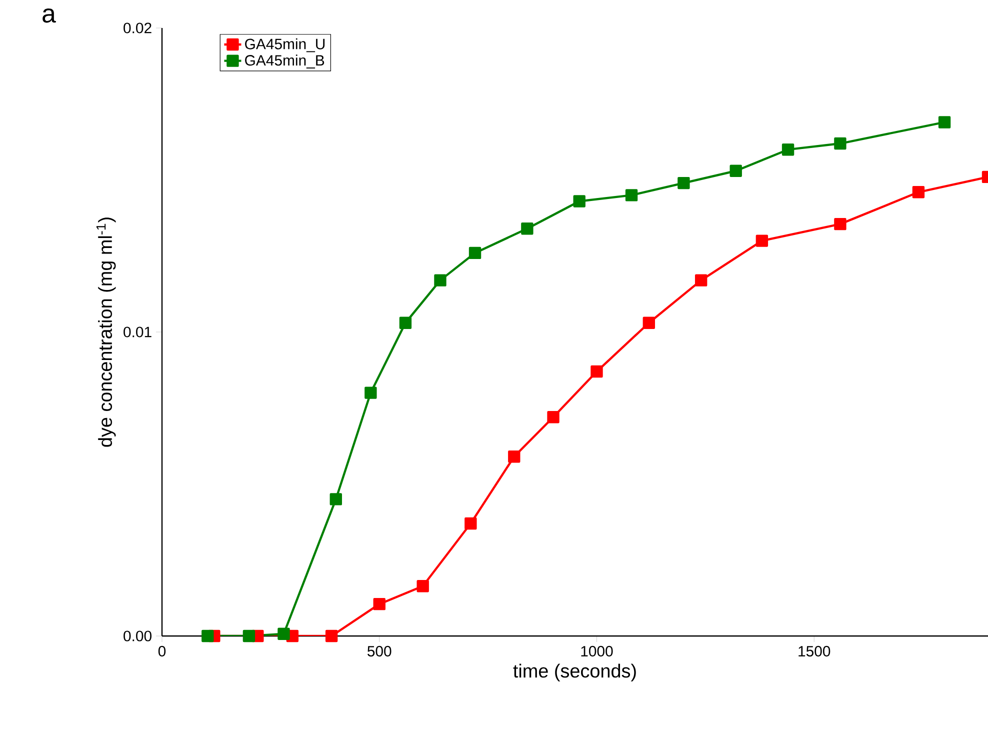 Image resolution: width=988 pixels, height=731 pixels. What do you see at coordinates (138, 332) in the screenshot?
I see `y-tick-label: 0.01` at bounding box center [138, 332].